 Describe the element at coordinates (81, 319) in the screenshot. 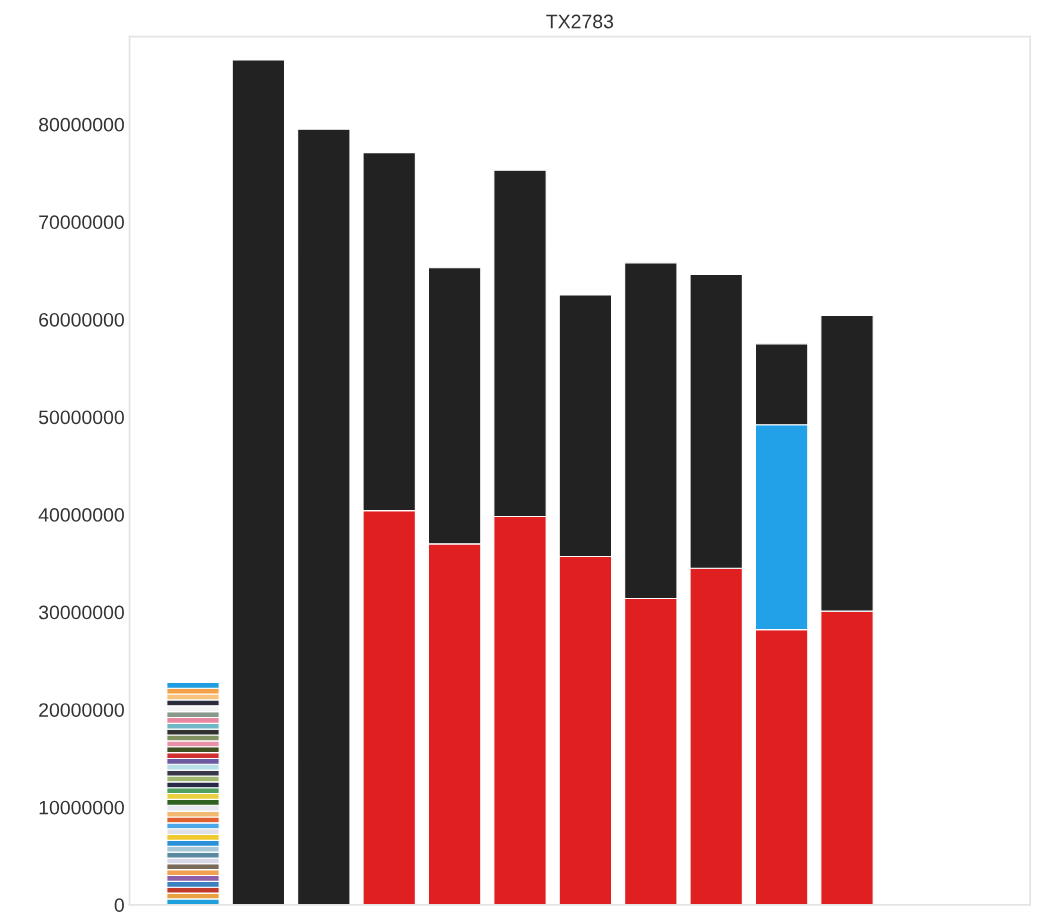

I see `y-tick-label: 60000000` at that location.